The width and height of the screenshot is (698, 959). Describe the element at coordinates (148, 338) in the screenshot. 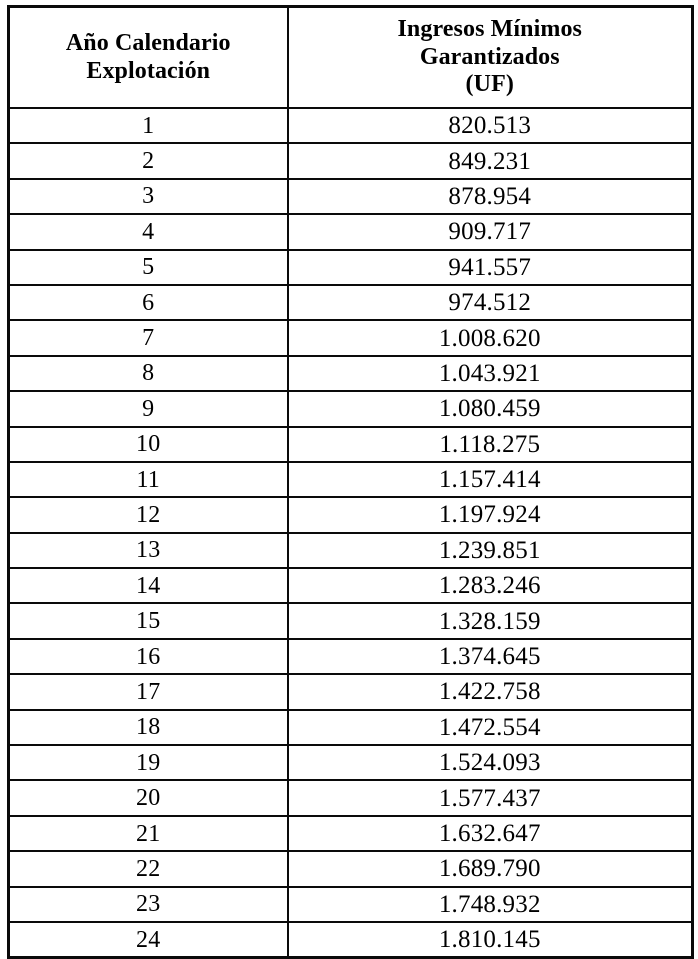

I see `cell-year: 7` at that location.